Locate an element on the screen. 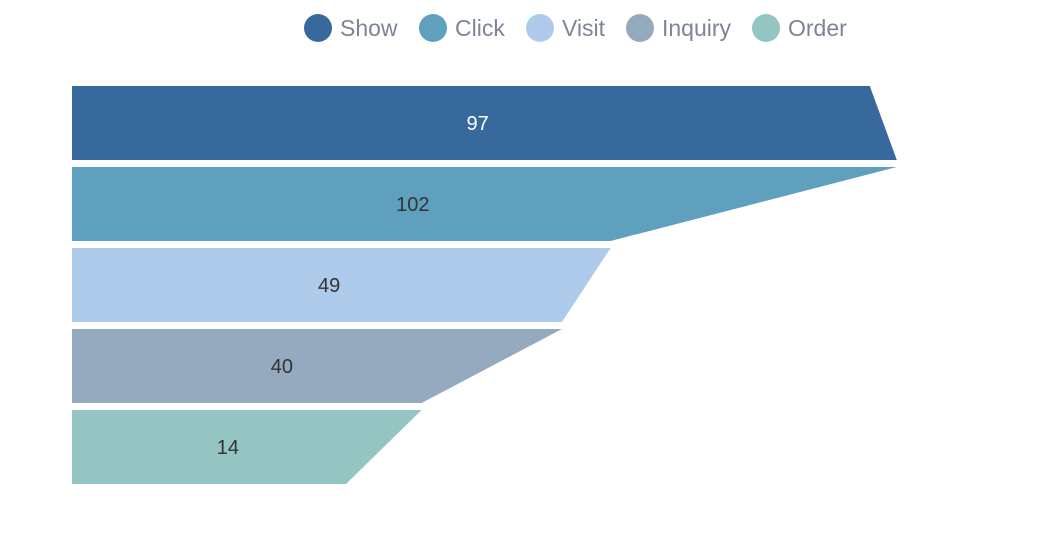  funnel-segment-show is located at coordinates (484, 123).